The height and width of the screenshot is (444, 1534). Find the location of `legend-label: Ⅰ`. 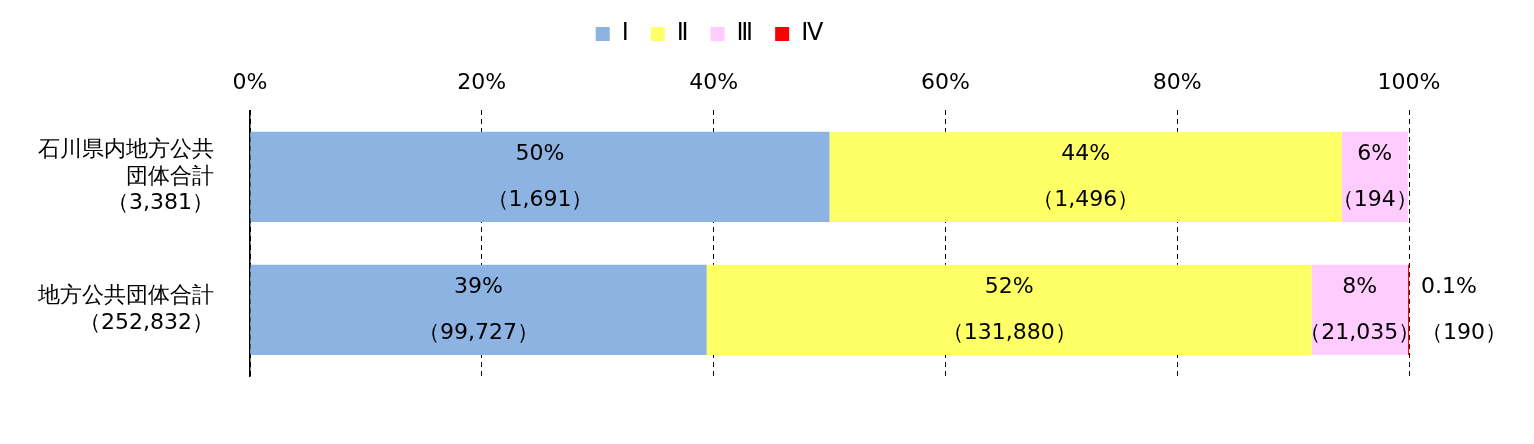

legend-label: Ⅰ is located at coordinates (625, 32).